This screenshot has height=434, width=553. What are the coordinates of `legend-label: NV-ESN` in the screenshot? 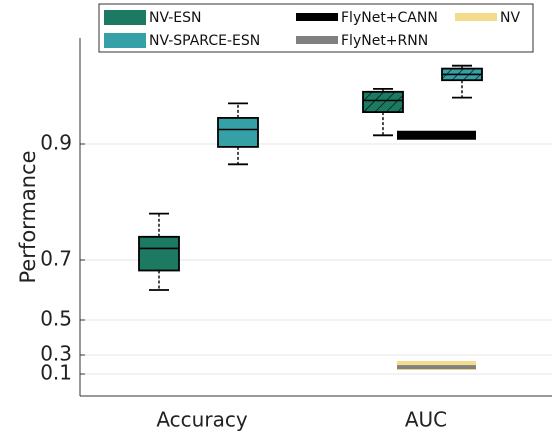 It's located at (175, 18).